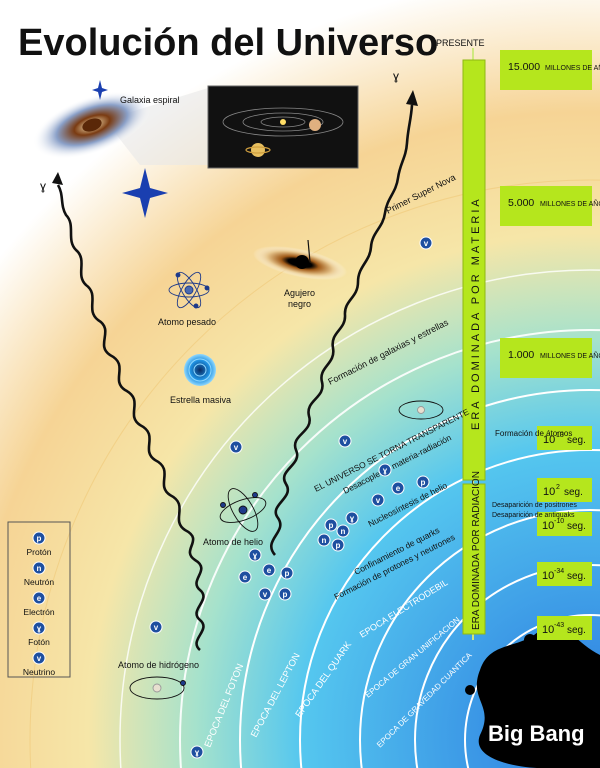  What do you see at coordinates (559, 571) in the screenshot?
I see `time-sup: -34` at bounding box center [559, 571].